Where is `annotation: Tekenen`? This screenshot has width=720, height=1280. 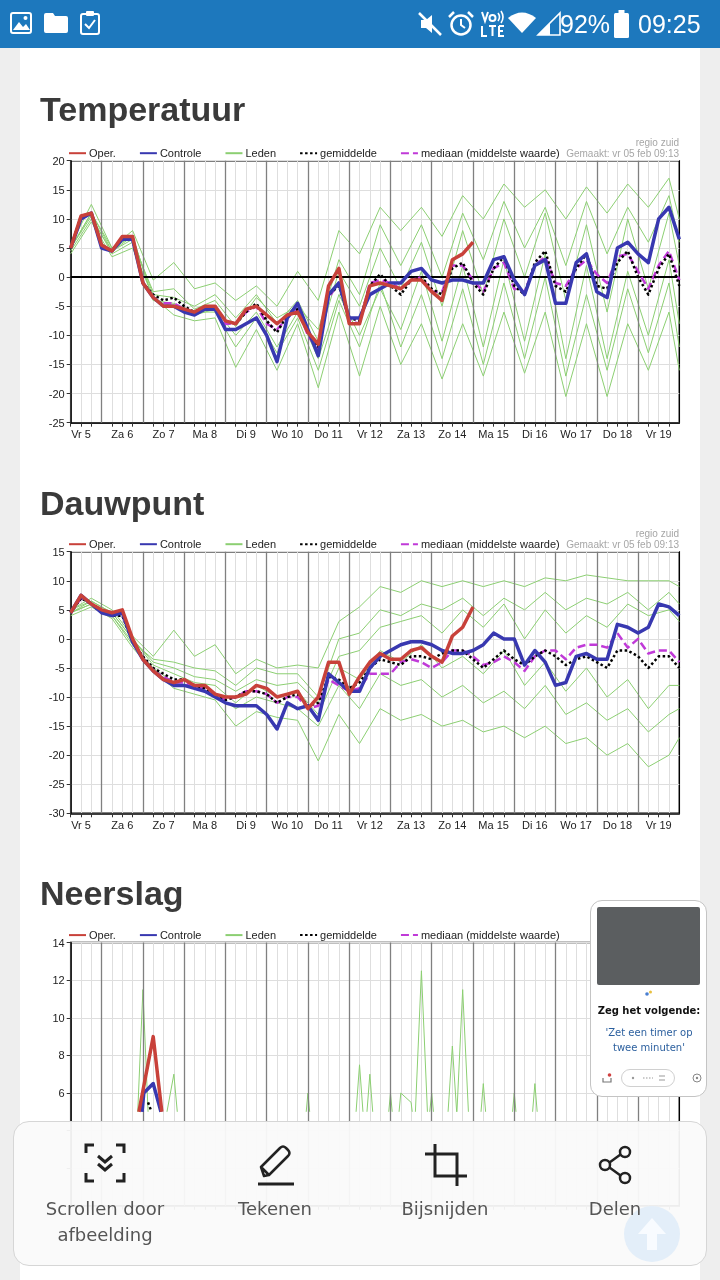 annotation: Tekenen is located at coordinates (275, 1209).